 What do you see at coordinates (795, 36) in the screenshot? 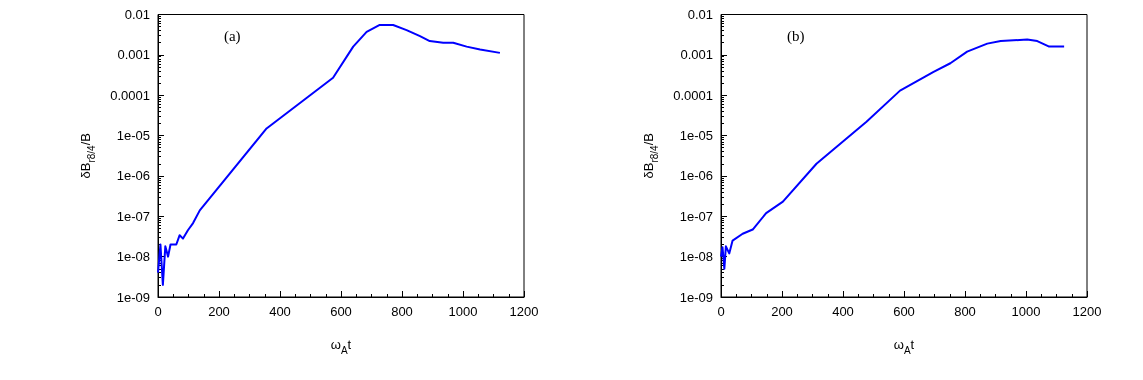
I see `annotation: (b)` at bounding box center [795, 36].